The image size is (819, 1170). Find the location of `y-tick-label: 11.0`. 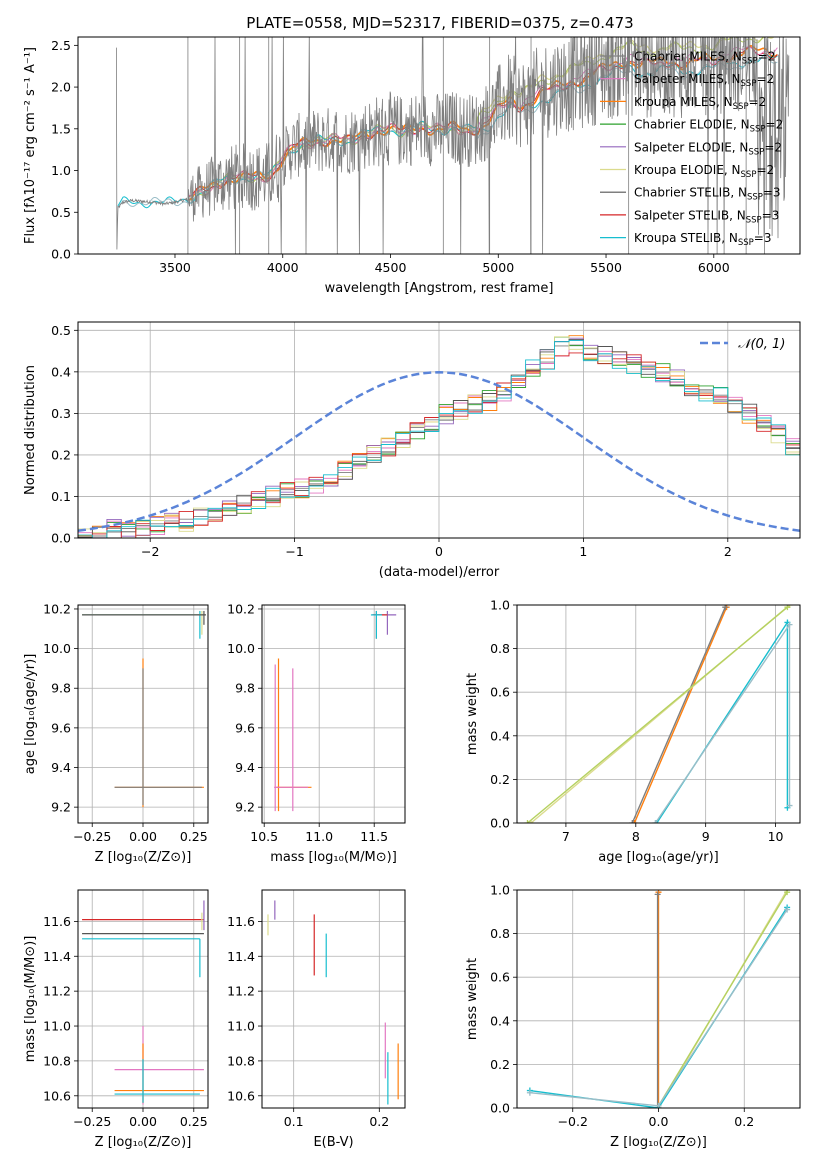

y-tick-label: 11.0 is located at coordinates (57, 1026).